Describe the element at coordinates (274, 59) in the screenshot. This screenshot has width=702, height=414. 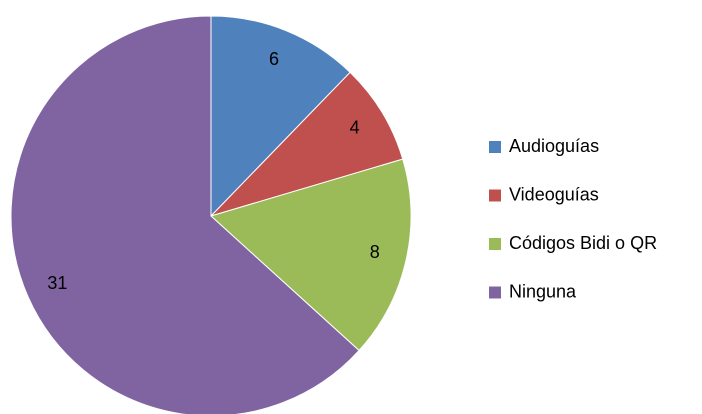
I see `data-label: 6` at that location.